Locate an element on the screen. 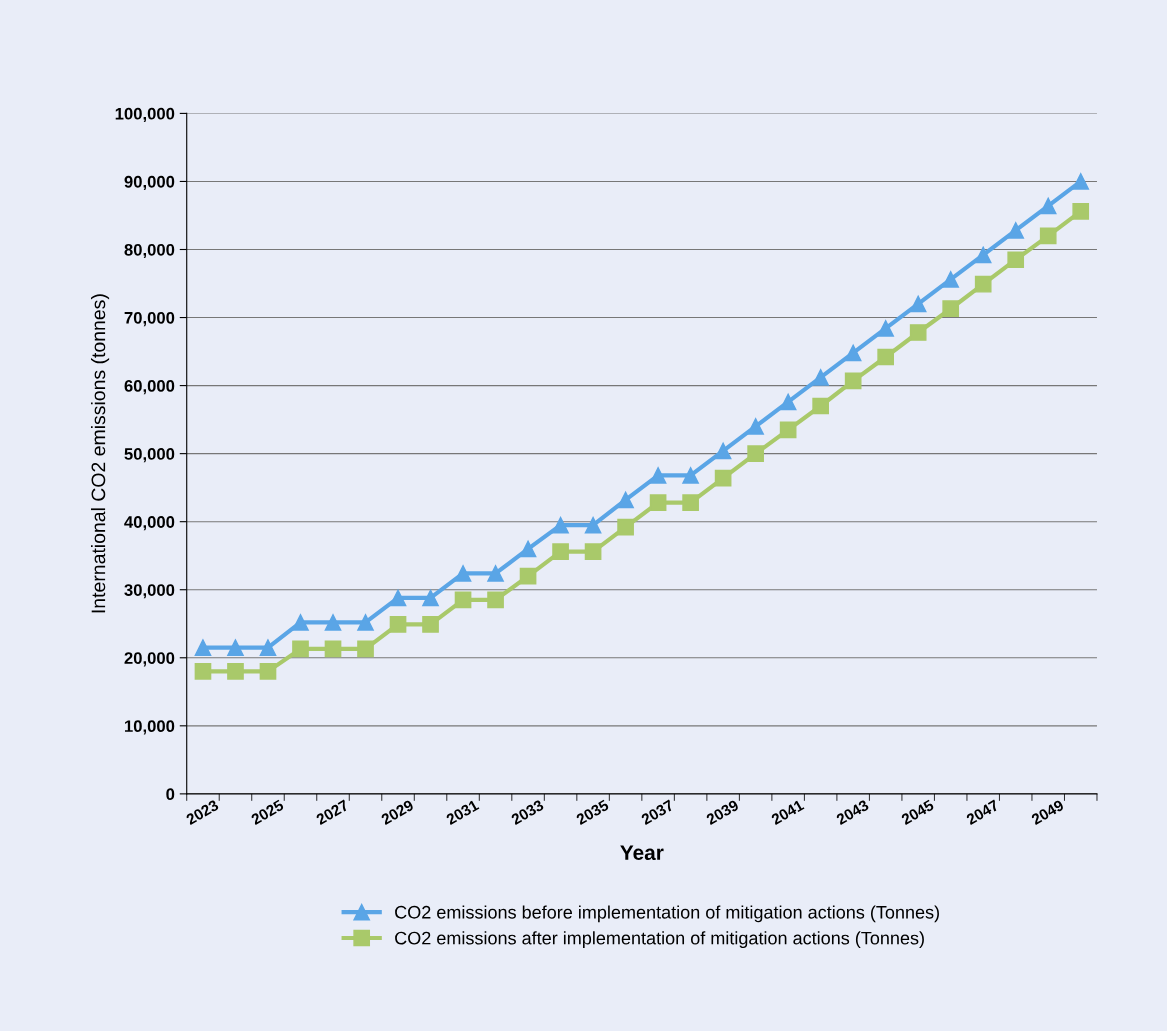 Image resolution: width=1167 pixels, height=1031 pixels. y-tick-label: 40,000 is located at coordinates (149, 523).